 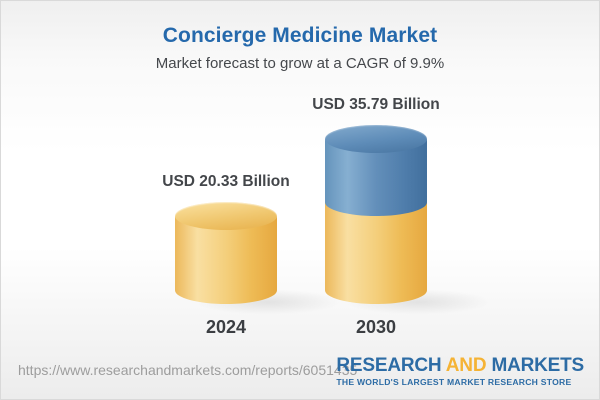 What do you see at coordinates (376, 253) in the screenshot?
I see `cylinder-2030-base-segment` at bounding box center [376, 253].